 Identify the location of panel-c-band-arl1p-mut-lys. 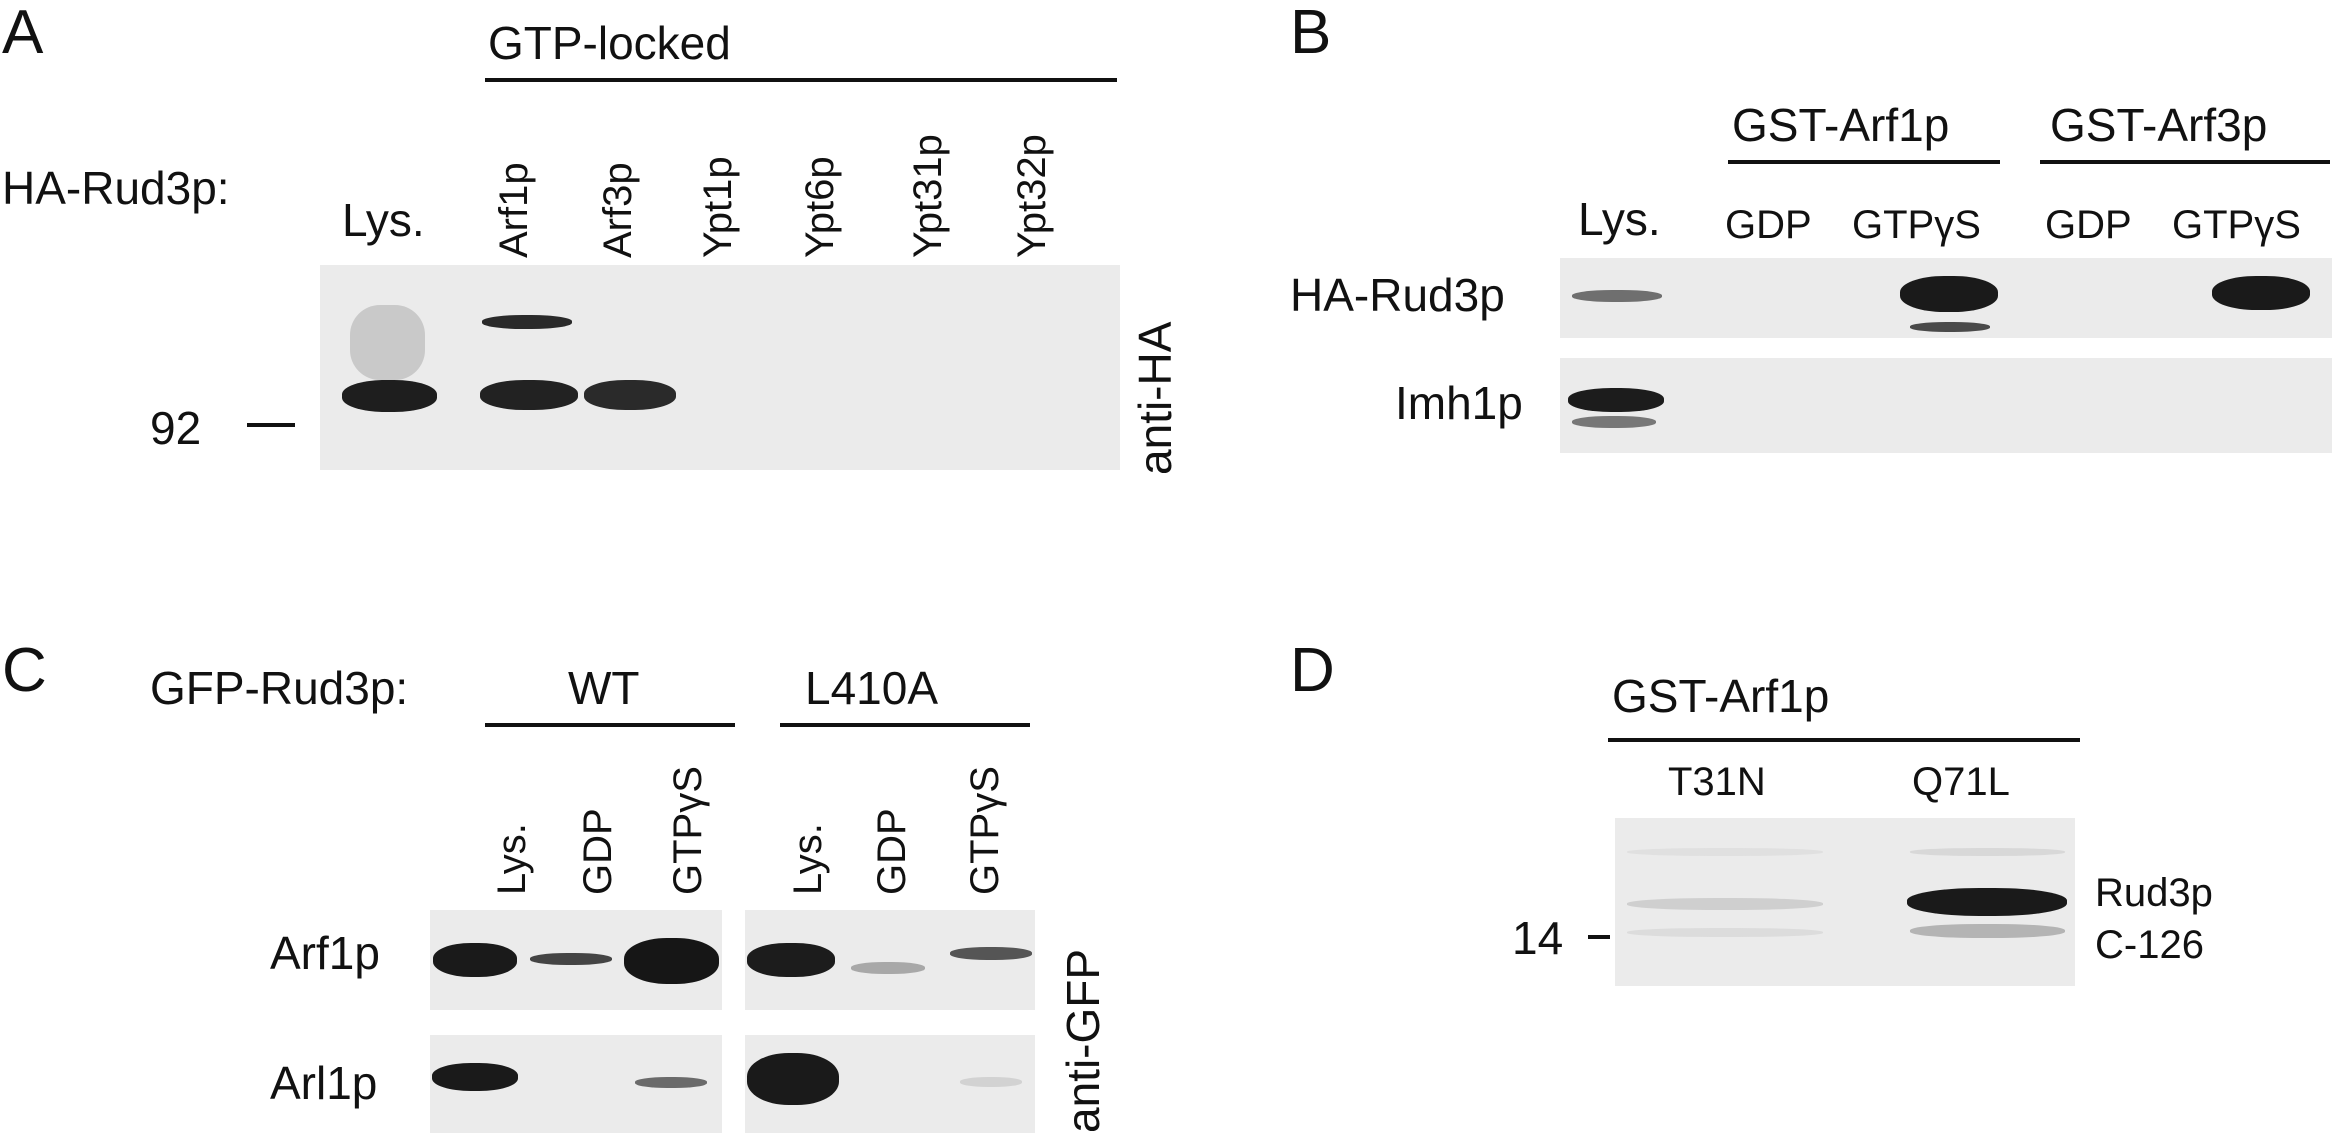
(793, 1079).